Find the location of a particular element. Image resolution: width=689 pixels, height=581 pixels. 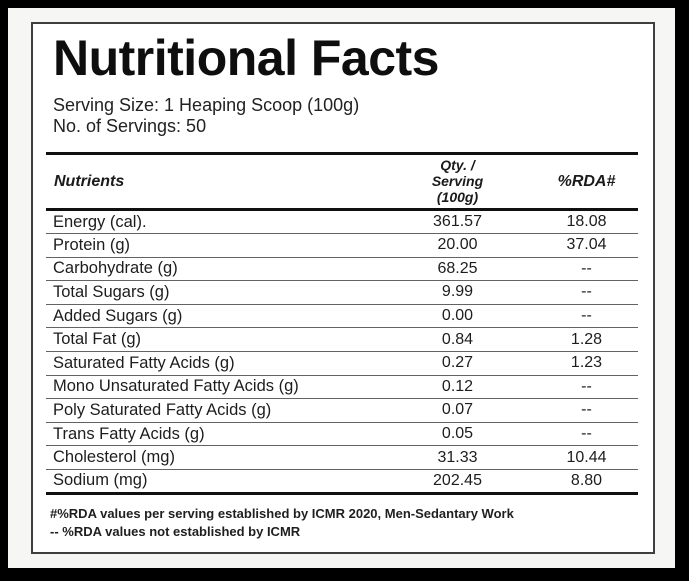

table-row: Energy (cal). 361.57 18.08 is located at coordinates (342, 222).